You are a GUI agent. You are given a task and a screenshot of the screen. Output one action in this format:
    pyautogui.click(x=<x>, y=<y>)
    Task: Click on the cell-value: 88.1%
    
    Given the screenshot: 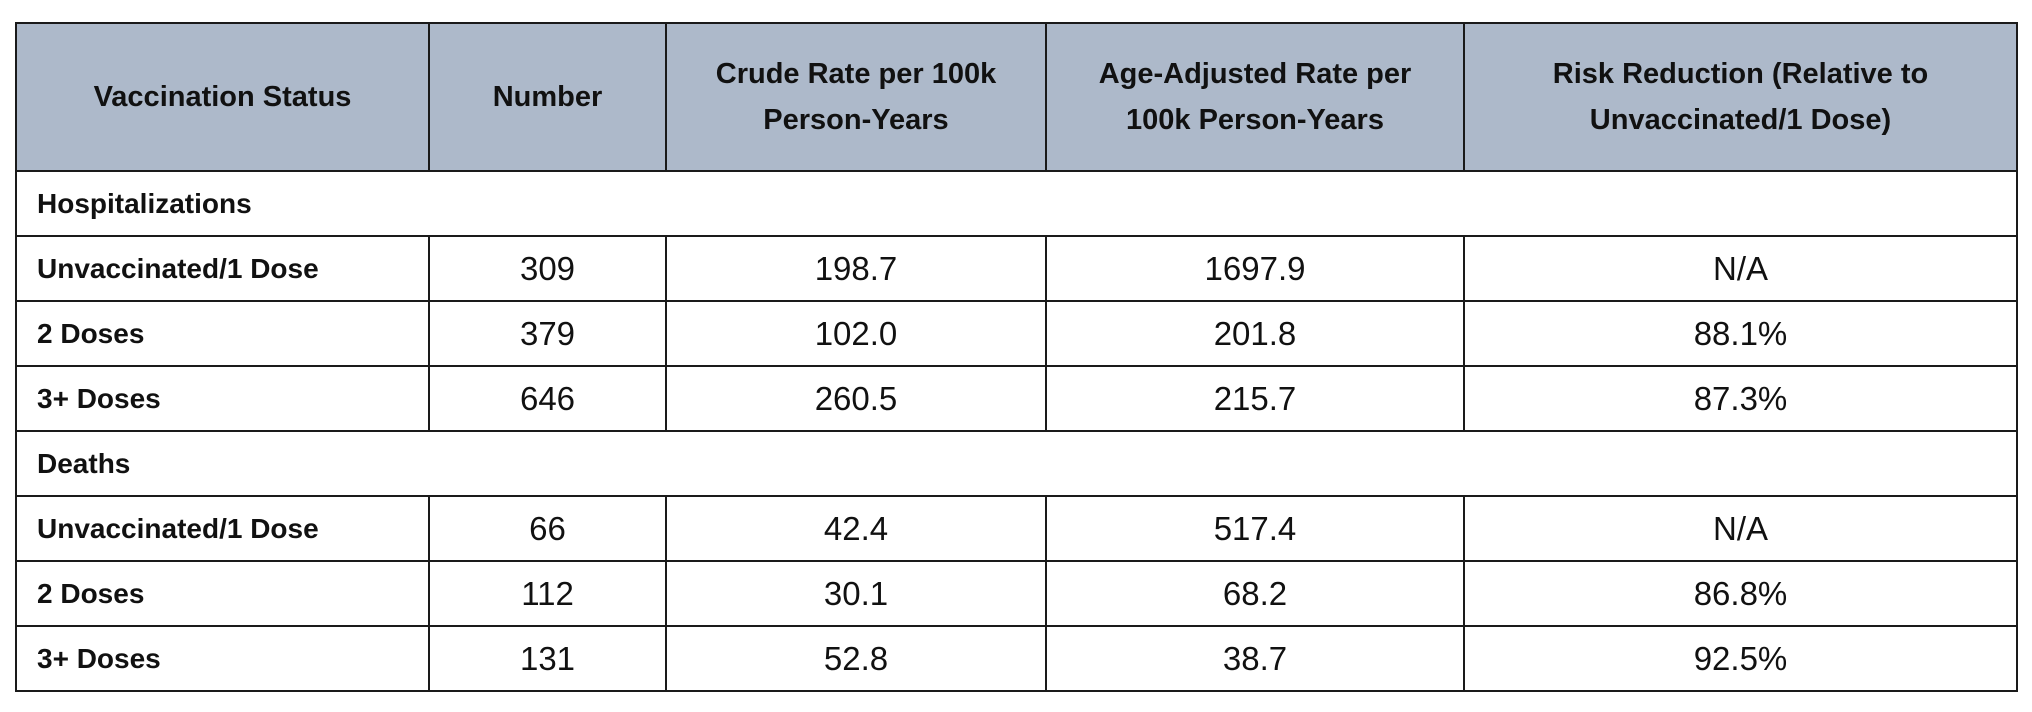 What is the action you would take?
    pyautogui.click(x=1740, y=333)
    